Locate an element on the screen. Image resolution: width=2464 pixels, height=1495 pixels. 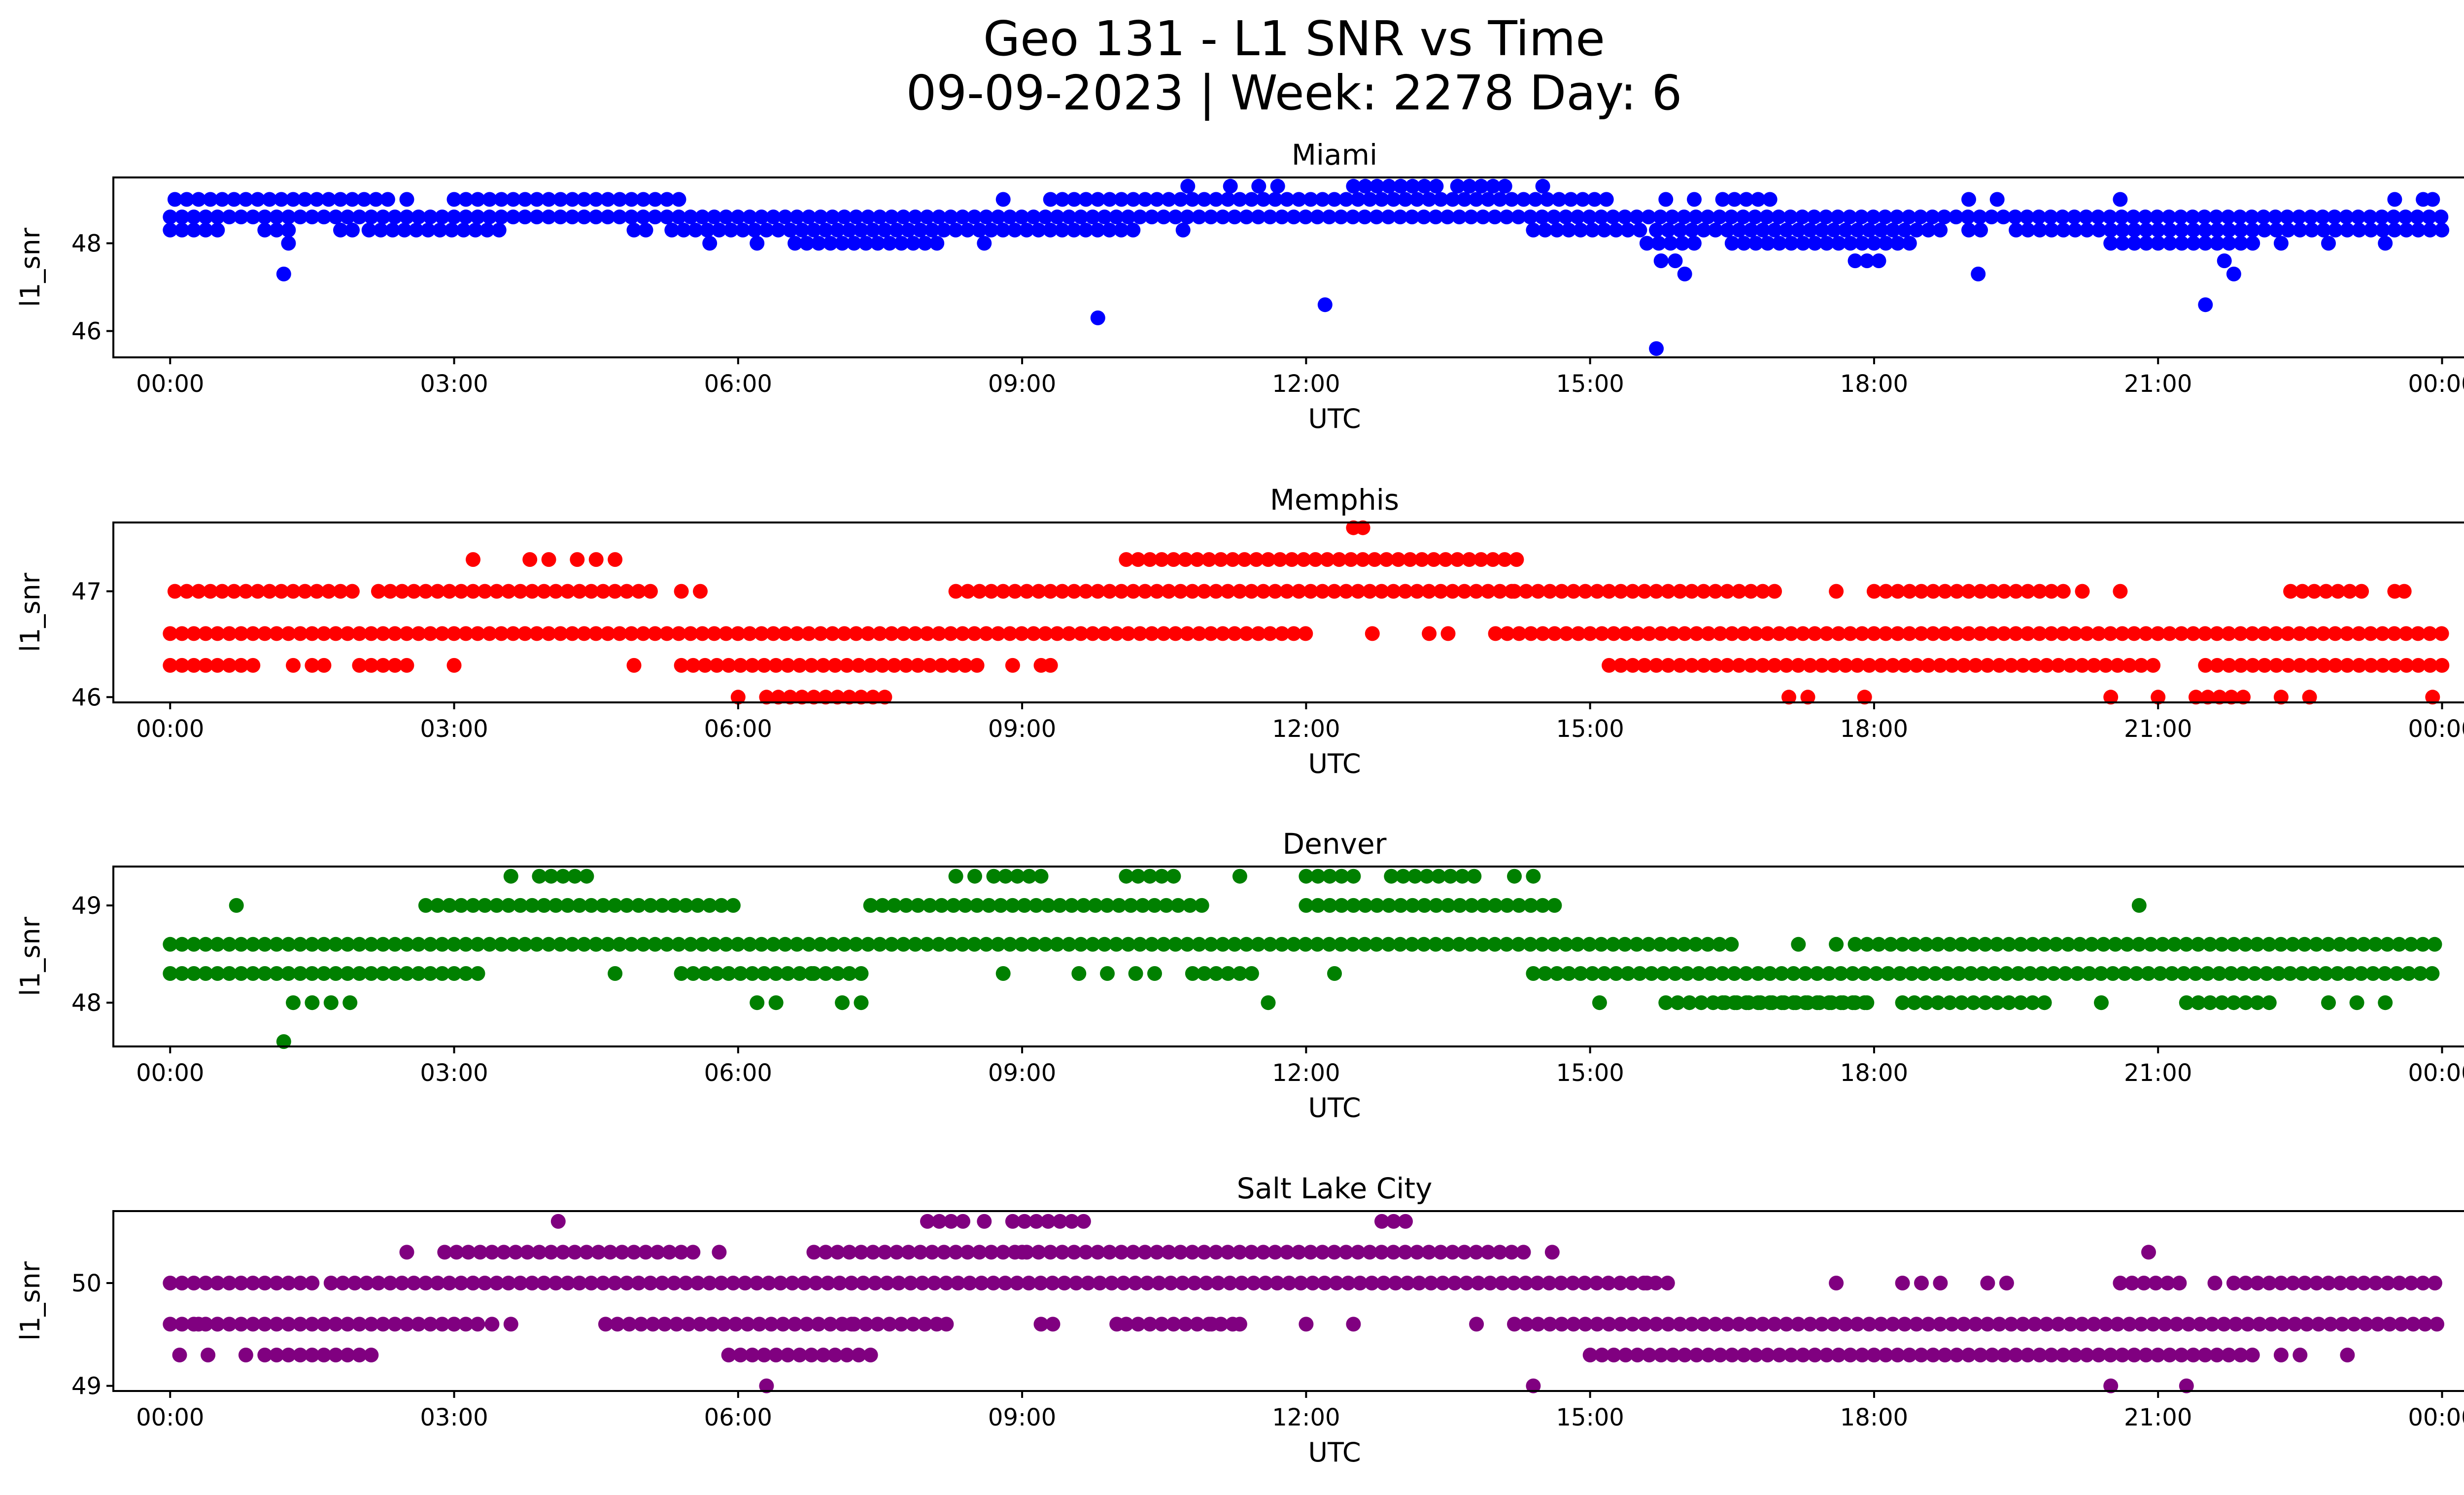
x-tick-label: 18:00 is located at coordinates (1874, 1073).